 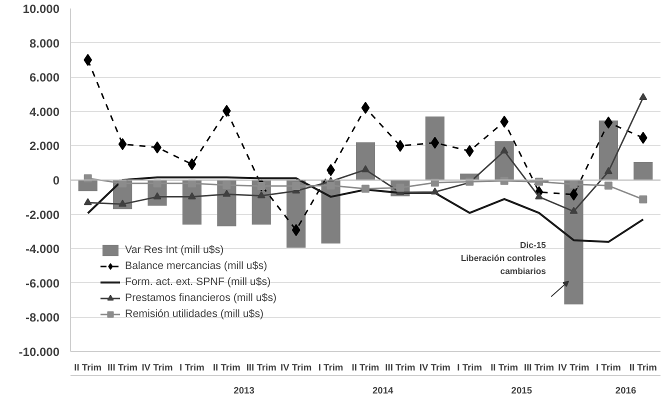 What do you see at coordinates (521, 391) in the screenshot?
I see `text: 2015` at bounding box center [521, 391].